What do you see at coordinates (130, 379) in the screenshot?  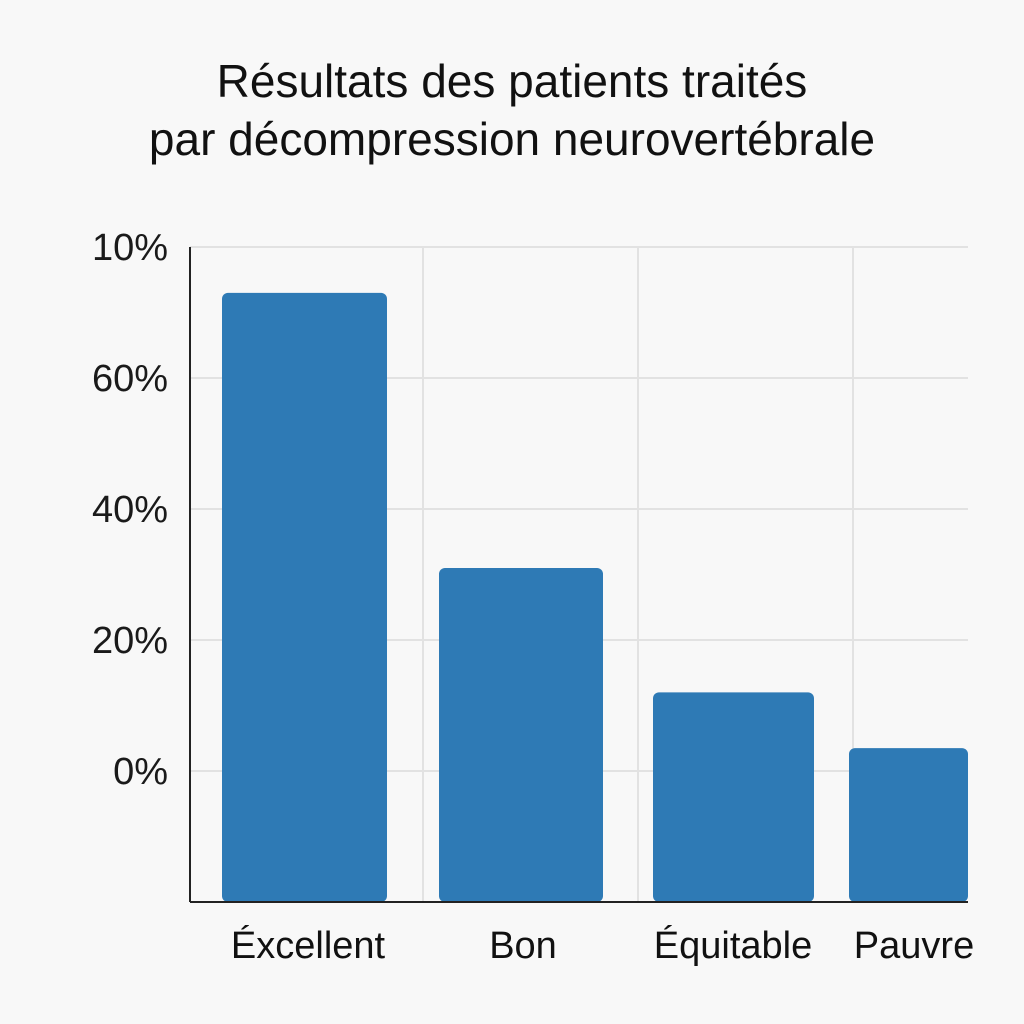 I see `y-tick-label: 60%` at bounding box center [130, 379].